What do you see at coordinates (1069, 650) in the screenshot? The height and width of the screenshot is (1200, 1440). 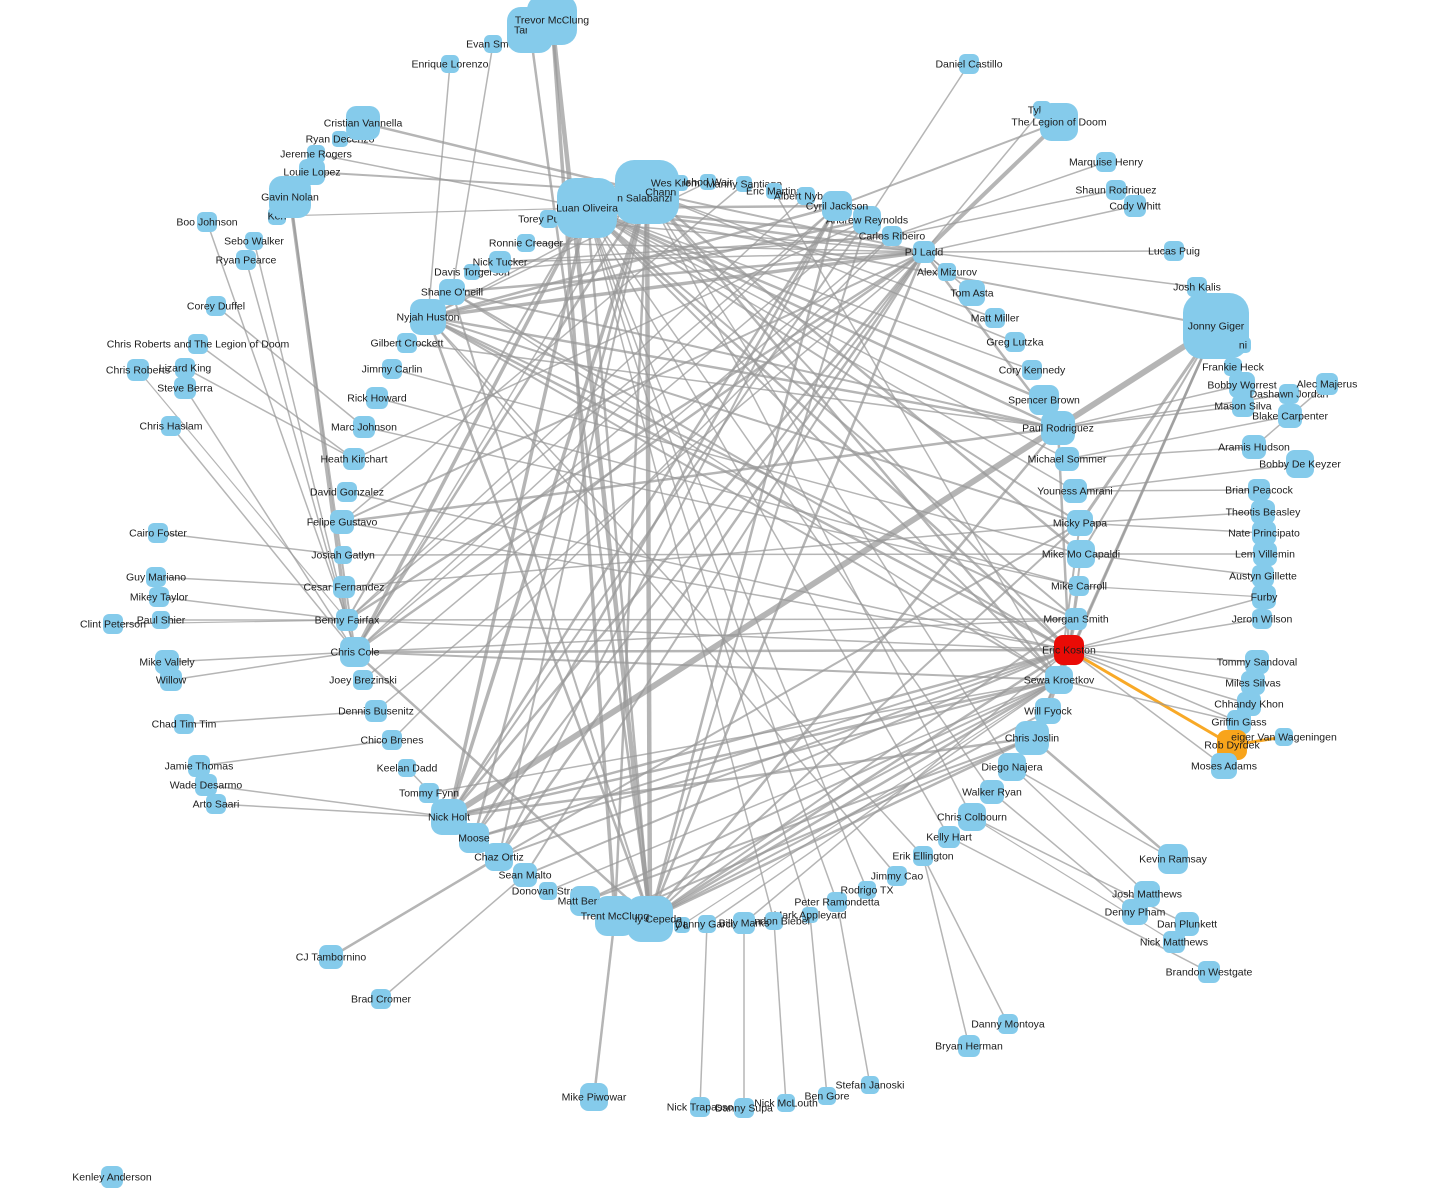 I see `red-node-box` at bounding box center [1069, 650].